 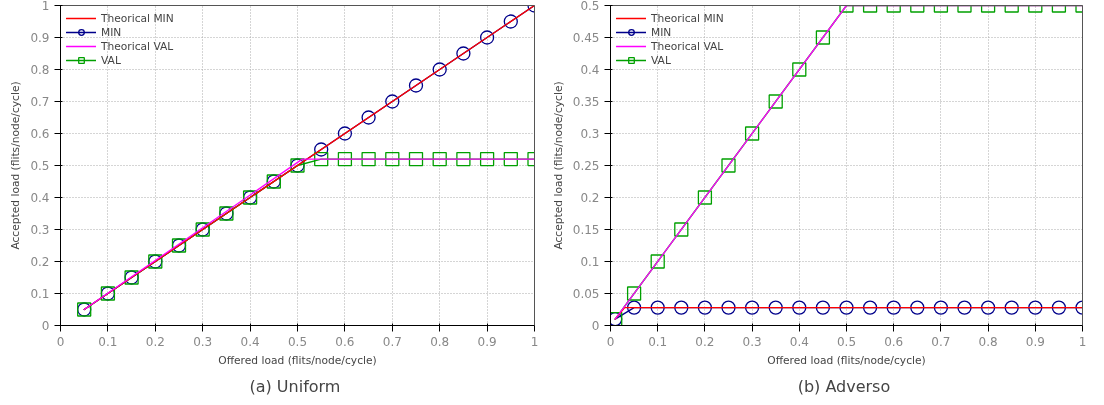 What do you see at coordinates (137, 46) in the screenshot?
I see `legend-label: Theorical VAL` at bounding box center [137, 46].